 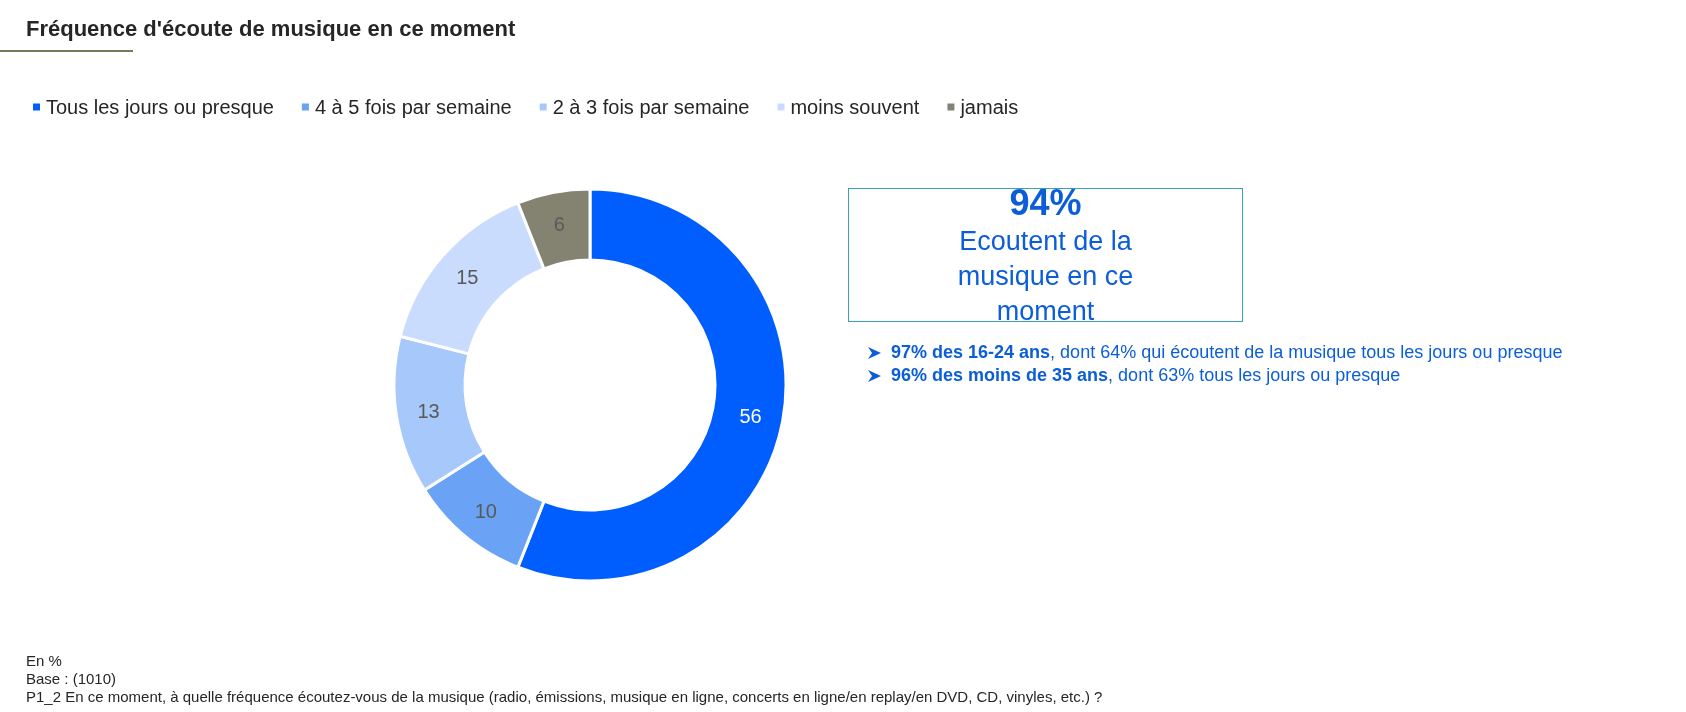 What do you see at coordinates (428, 410) in the screenshot?
I see `data-label: 13` at bounding box center [428, 410].